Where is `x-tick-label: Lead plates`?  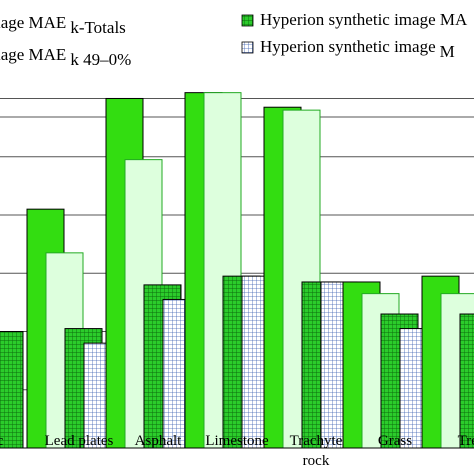 x-tick-label: Lead plates is located at coordinates (79, 441).